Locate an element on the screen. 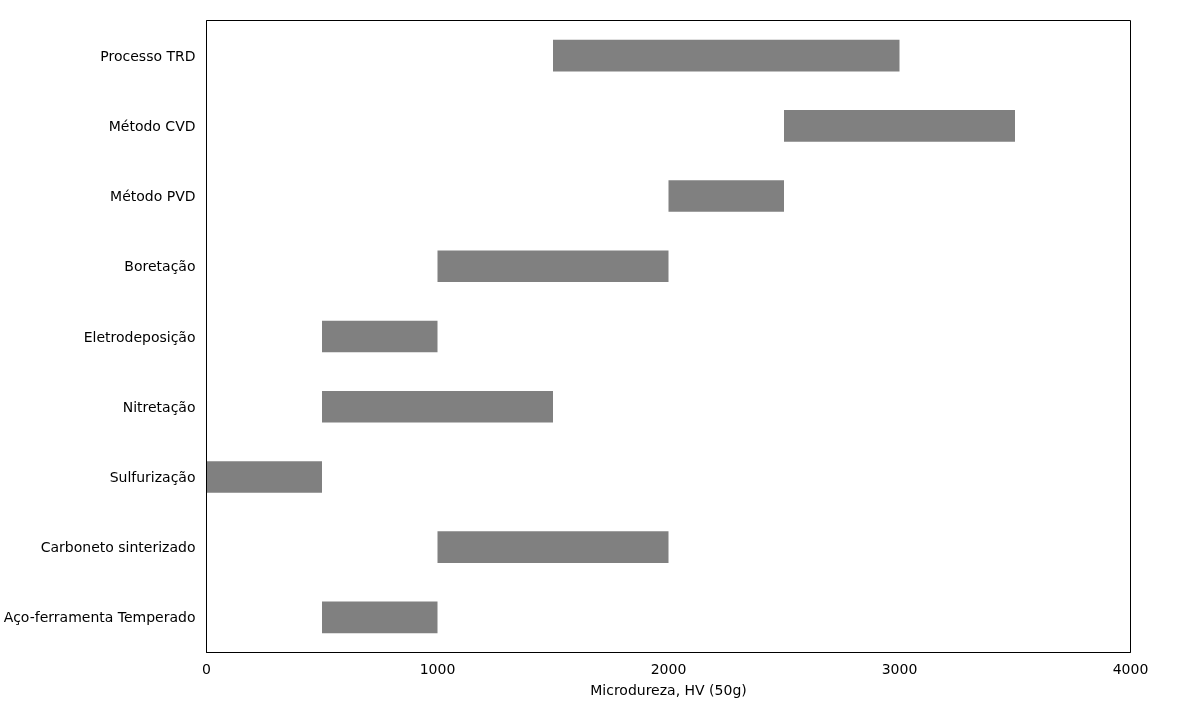  y-tick-label: Eletrodeposição is located at coordinates (139, 336).